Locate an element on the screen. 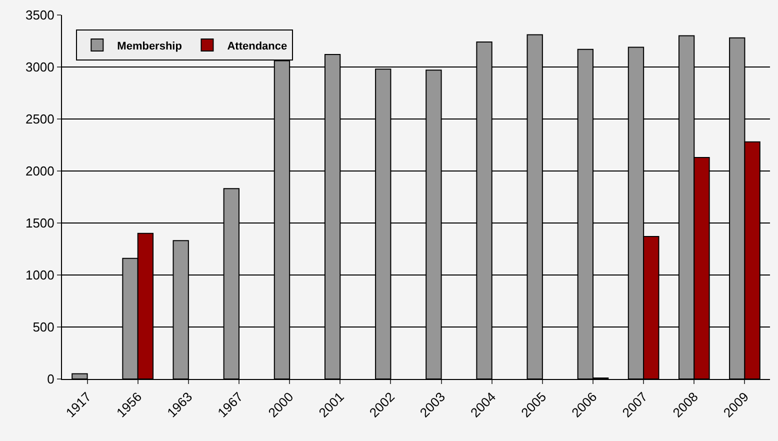  y-tick-label: 2000 is located at coordinates (39, 171).